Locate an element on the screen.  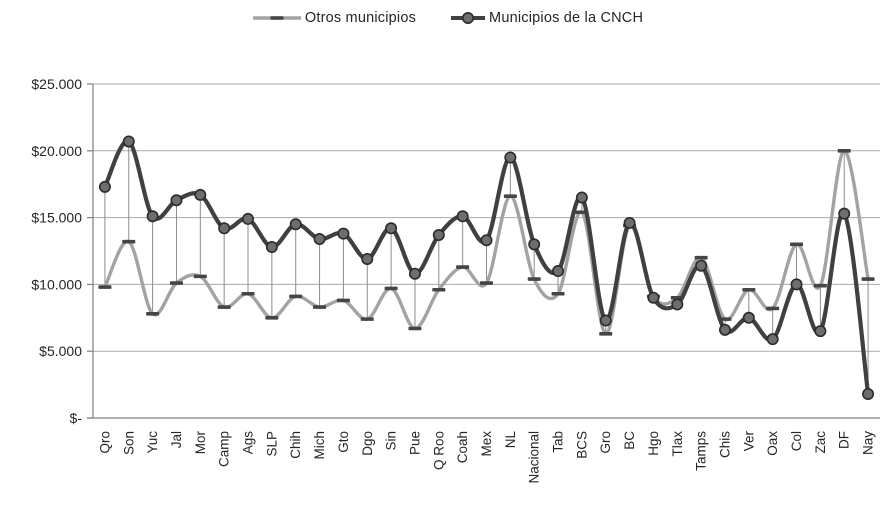
x-axis-label: Camp is located at coordinates (224, 449).